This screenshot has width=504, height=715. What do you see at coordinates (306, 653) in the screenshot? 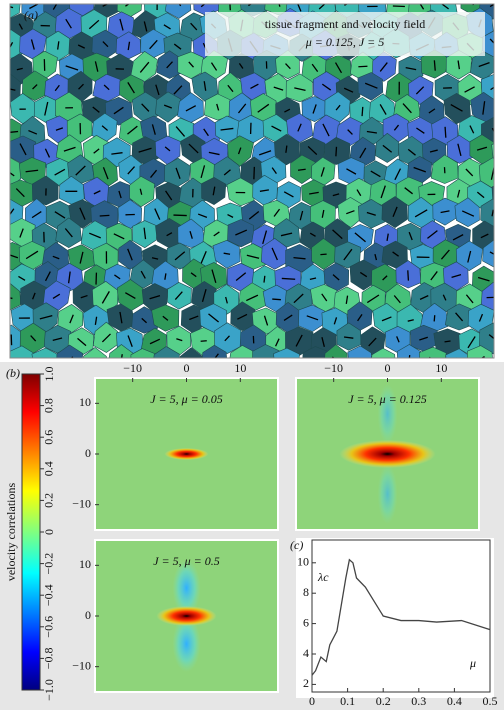
I see `y-tick-label: 4` at bounding box center [306, 653].